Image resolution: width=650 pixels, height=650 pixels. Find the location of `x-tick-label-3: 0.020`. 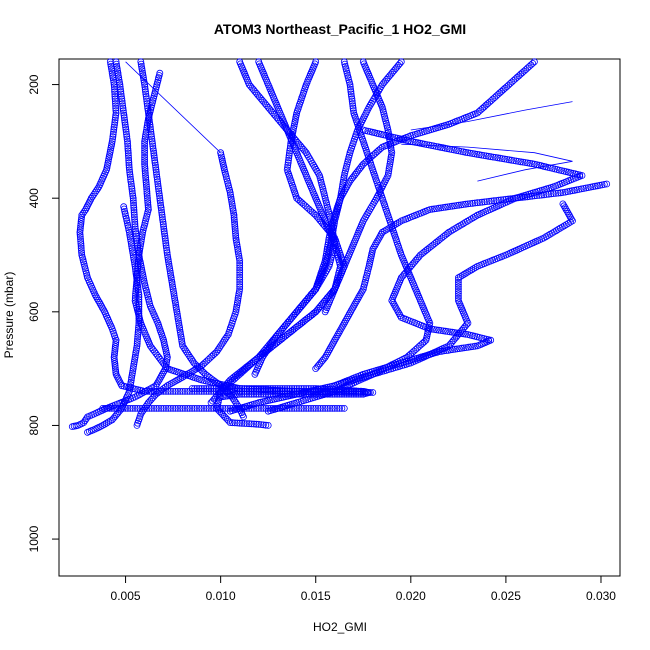

x-tick-label-3: 0.020 is located at coordinates (411, 596).